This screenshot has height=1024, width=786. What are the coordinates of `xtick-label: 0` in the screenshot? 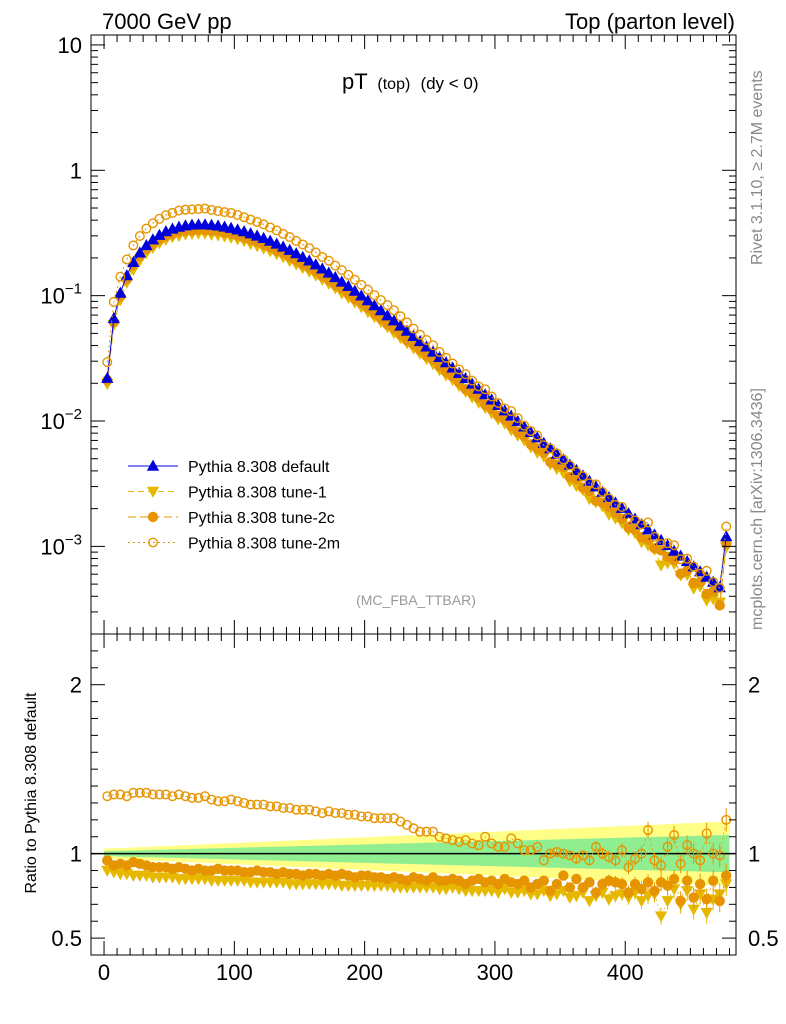 It's located at (104, 972).